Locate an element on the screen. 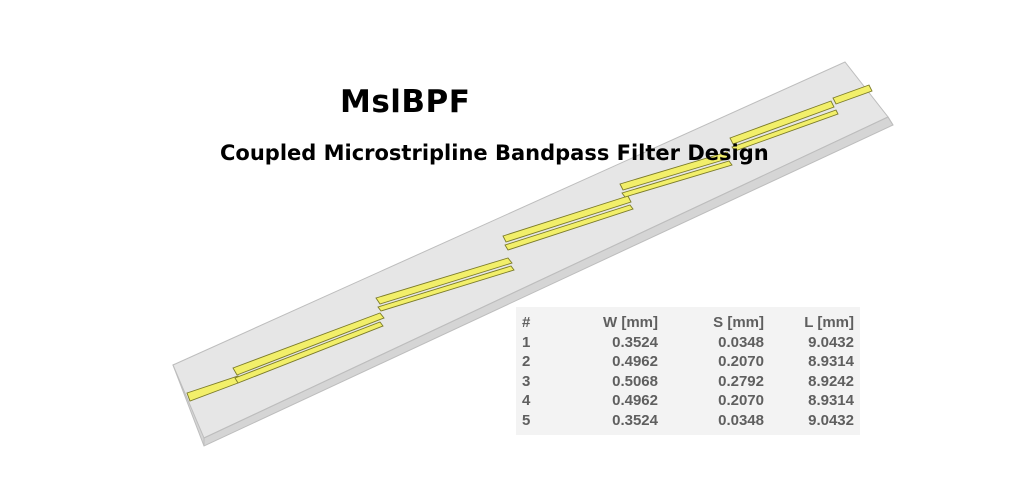 The width and height of the screenshot is (1024, 500). table-row: 2 0.4962 0.2070 8.9314 is located at coordinates (688, 362).